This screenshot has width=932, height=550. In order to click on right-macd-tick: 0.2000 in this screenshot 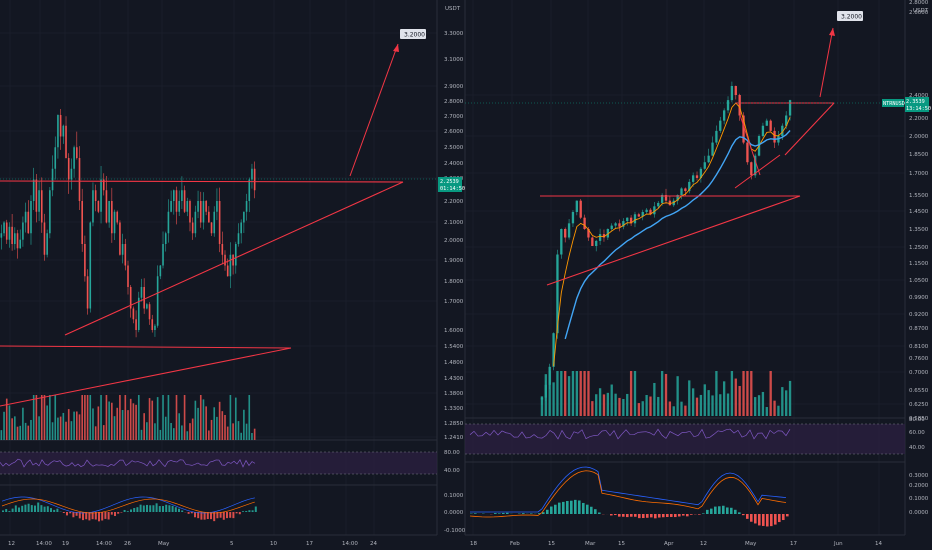, I will do `click(919, 486)`.